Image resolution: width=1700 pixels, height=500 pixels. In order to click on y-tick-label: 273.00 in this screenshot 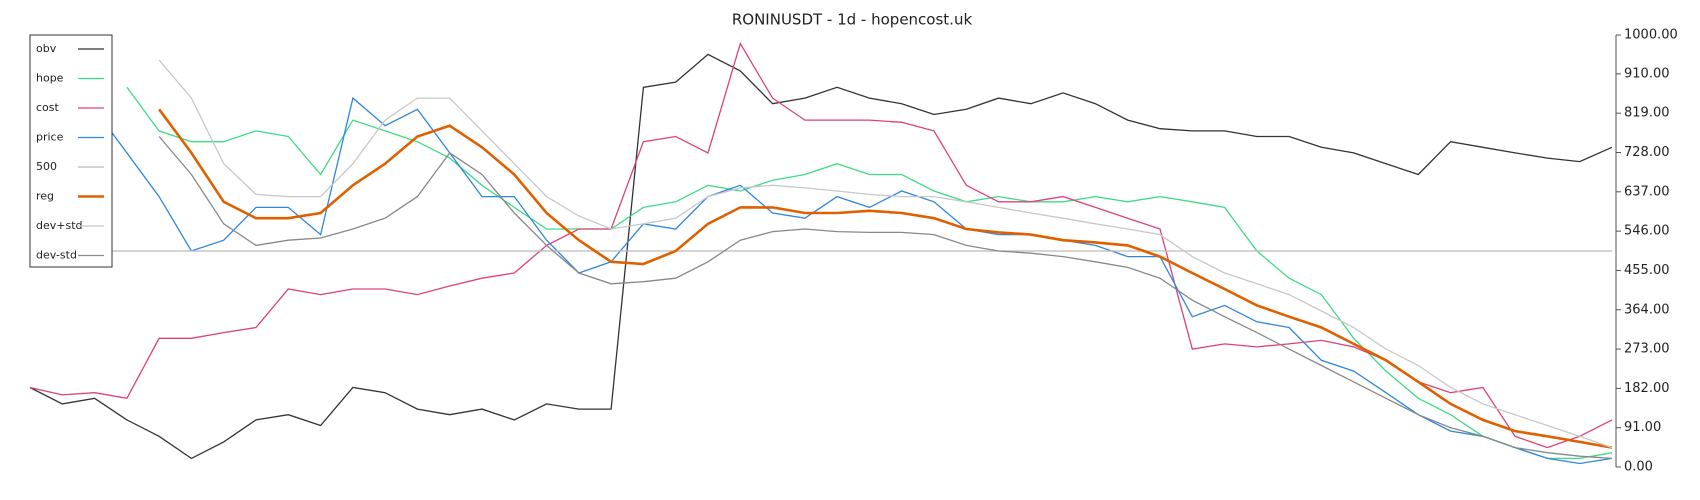, I will do `click(1647, 349)`.